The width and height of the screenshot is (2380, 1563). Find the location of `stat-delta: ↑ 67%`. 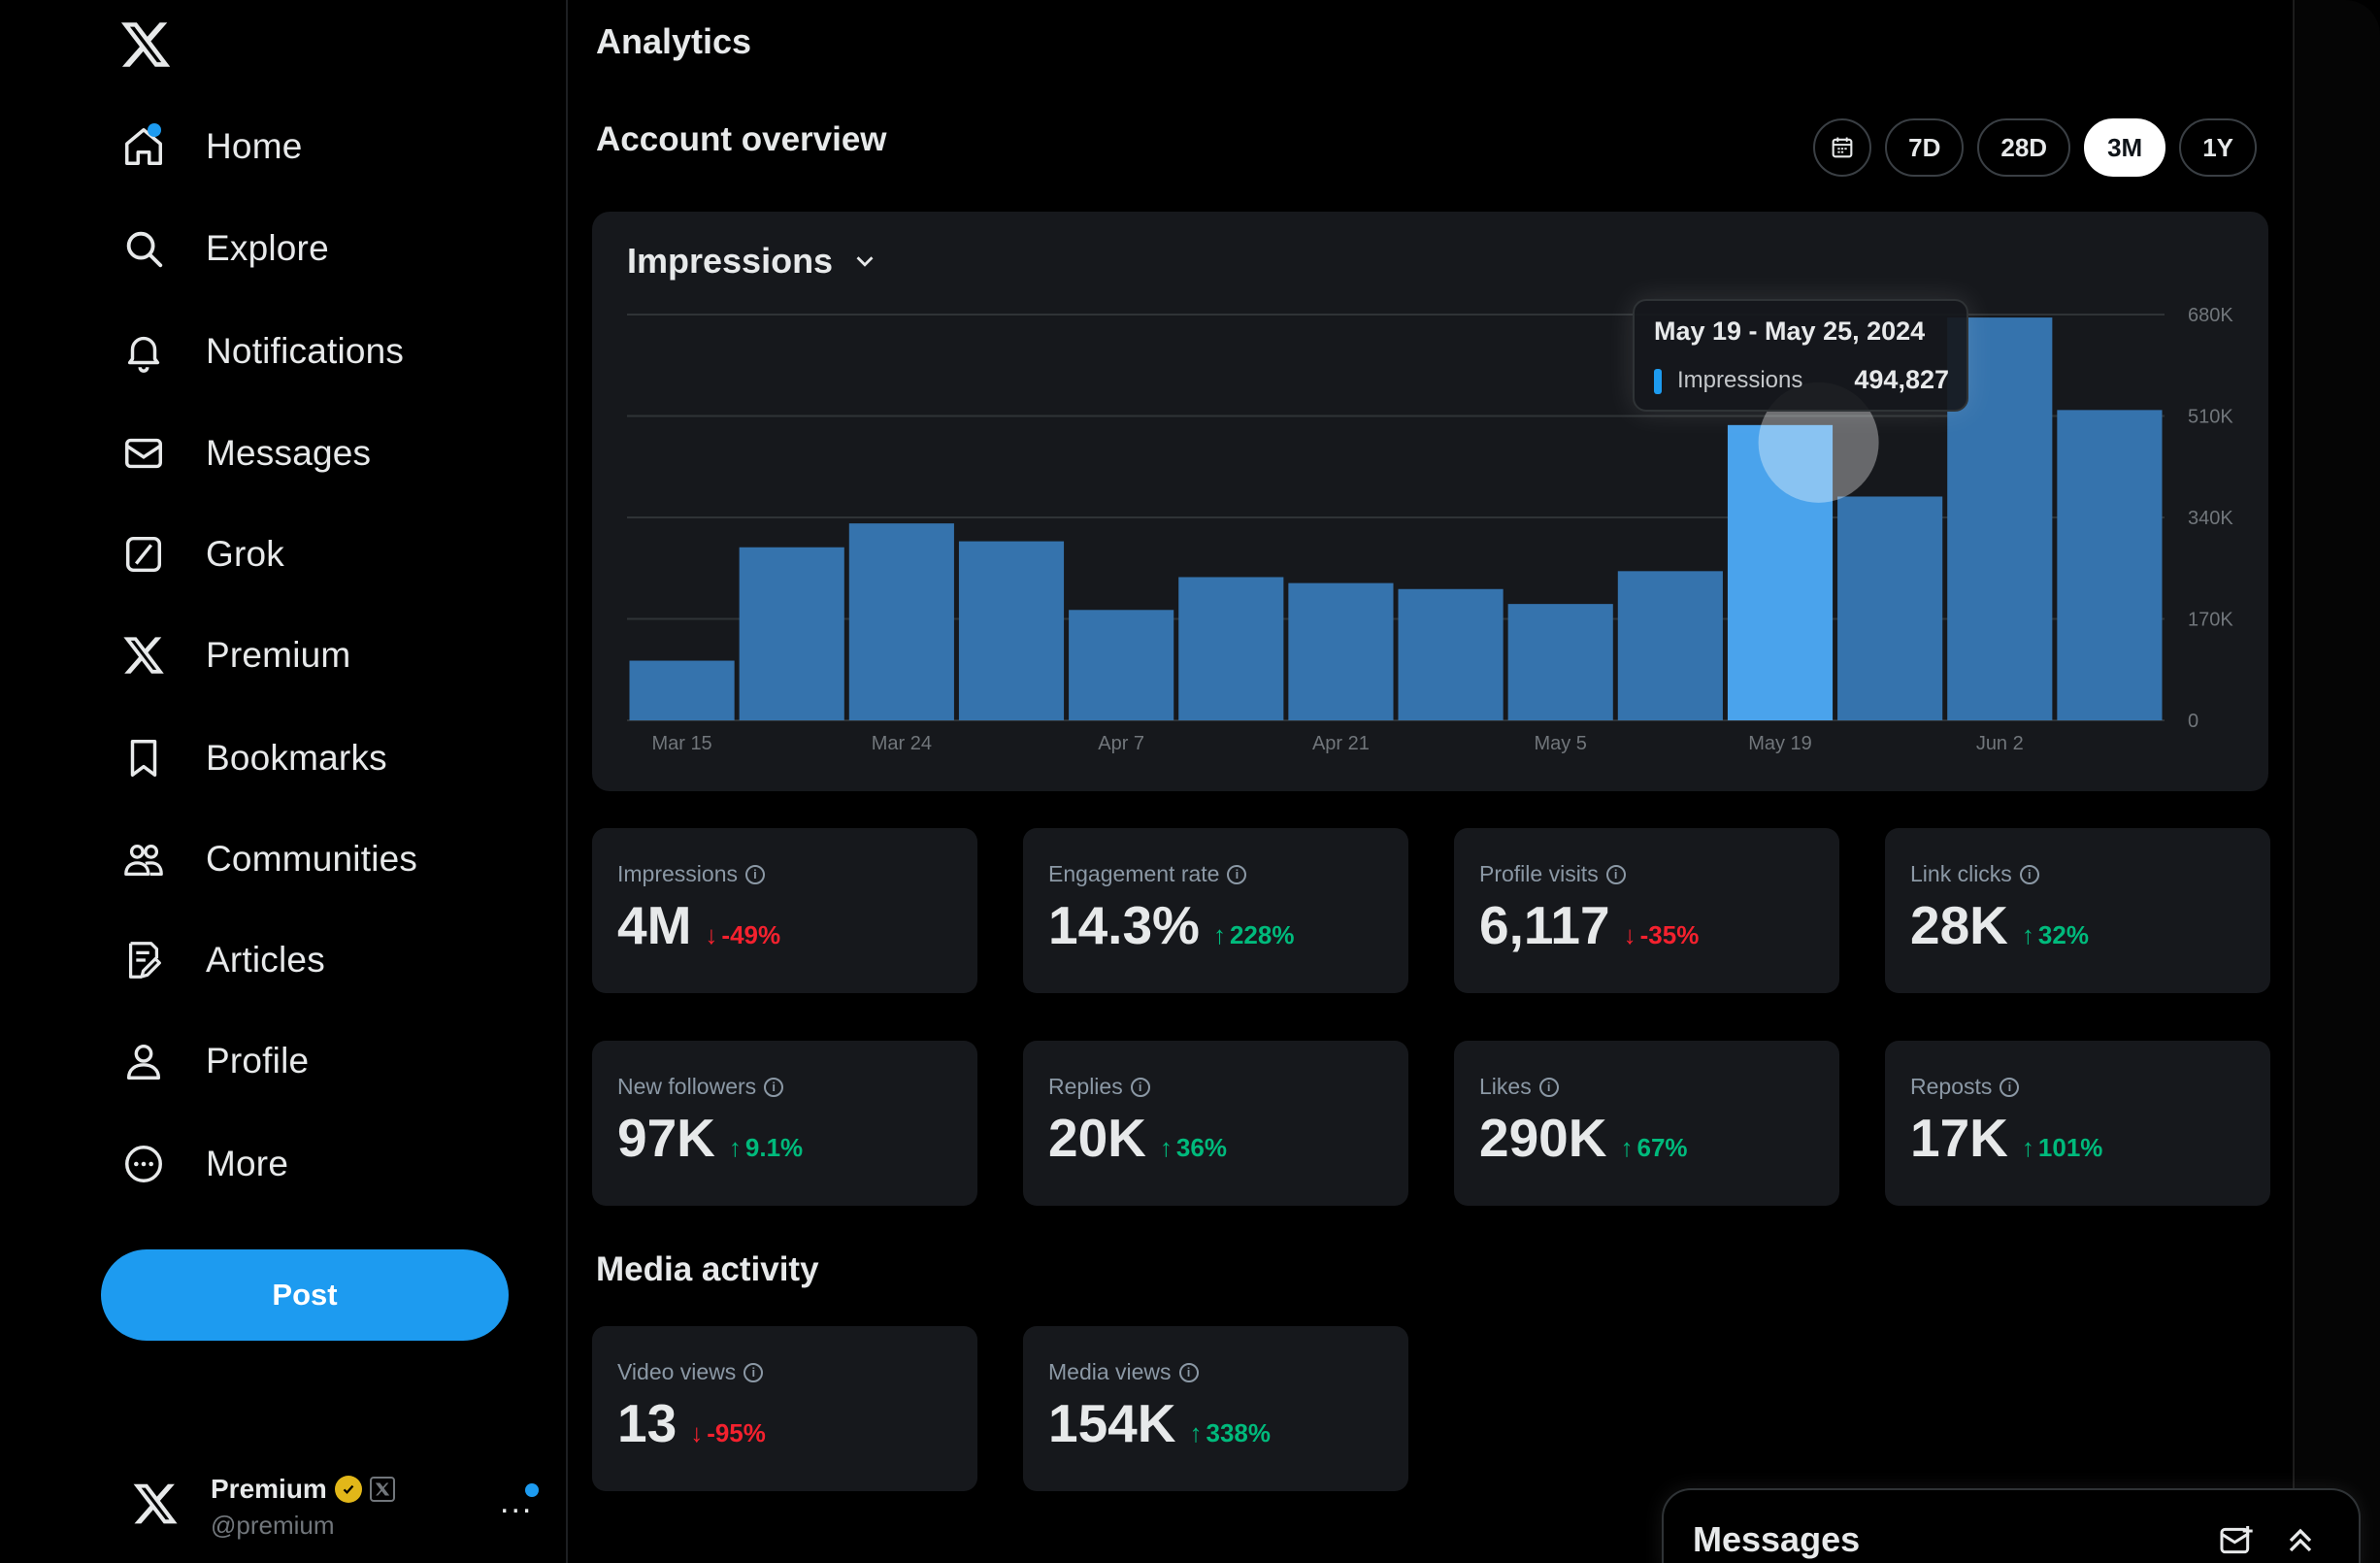

stat-delta: ↑ 67% is located at coordinates (1653, 1148).